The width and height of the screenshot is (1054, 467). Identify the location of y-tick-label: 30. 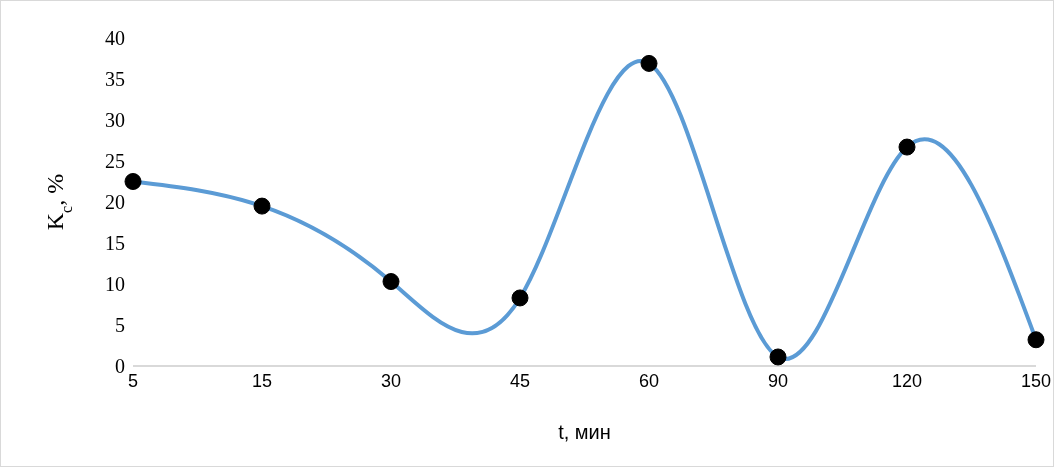
(115, 120).